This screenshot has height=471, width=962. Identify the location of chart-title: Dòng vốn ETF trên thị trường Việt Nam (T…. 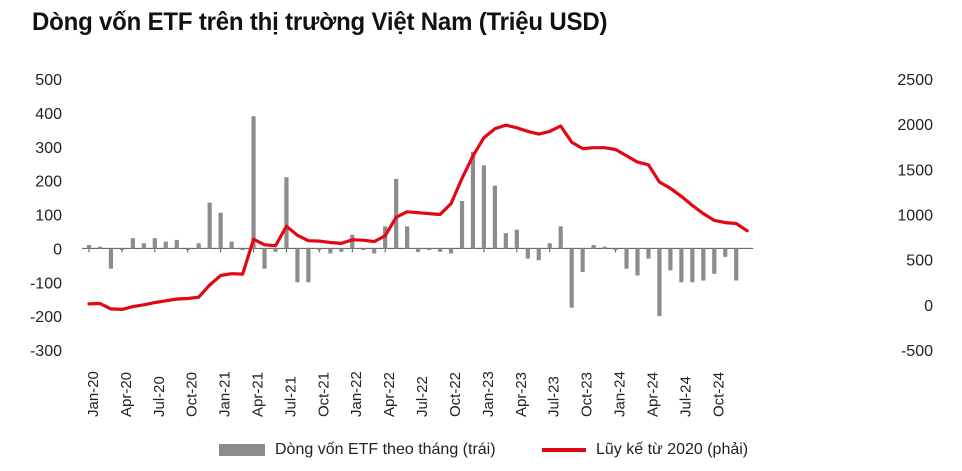
(320, 22).